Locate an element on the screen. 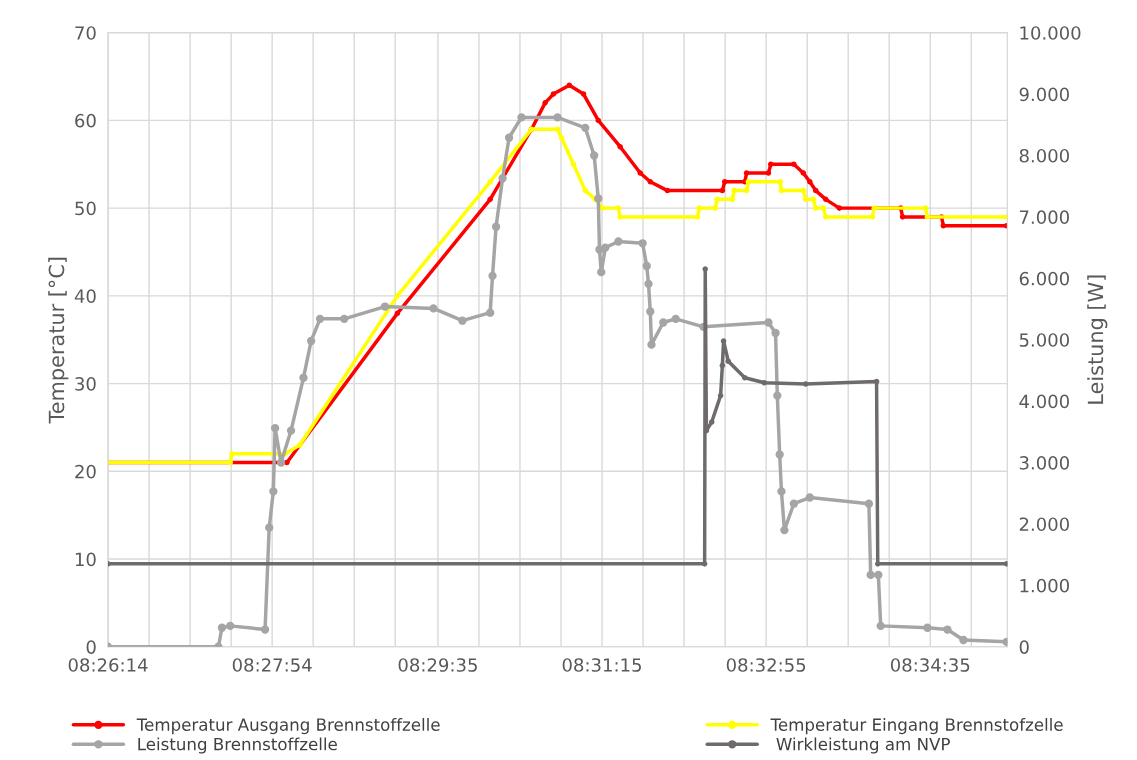 Image resolution: width=1137 pixels, height=760 pixels. y-axis-title: Temperatur [°C] is located at coordinates (58, 340).